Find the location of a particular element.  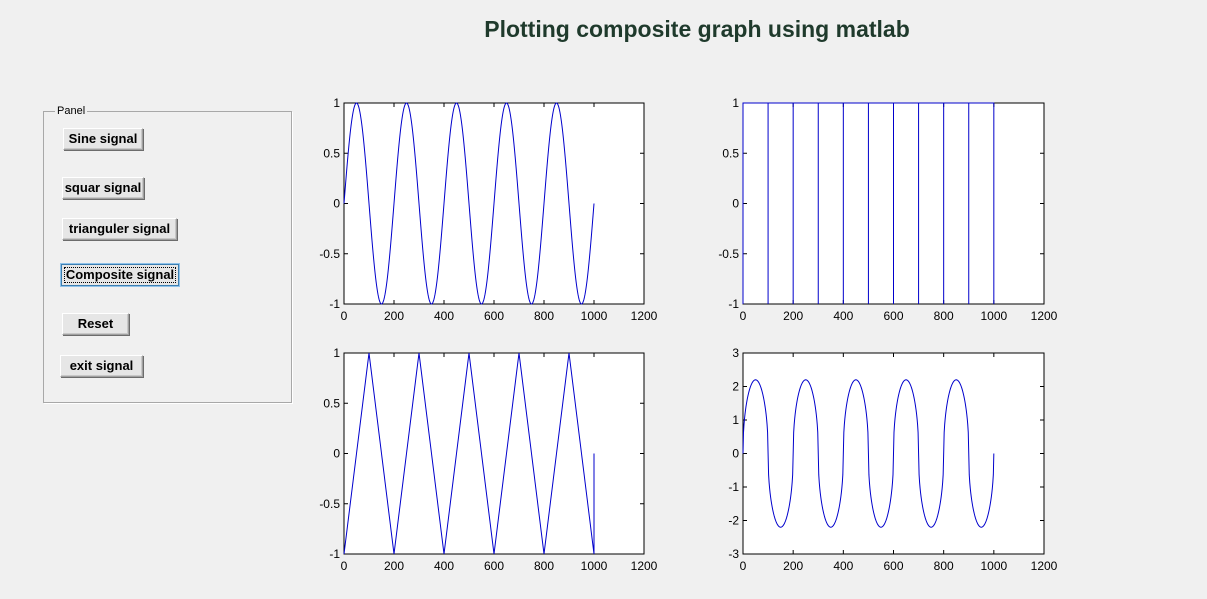

square-signal-line is located at coordinates (868, 203).